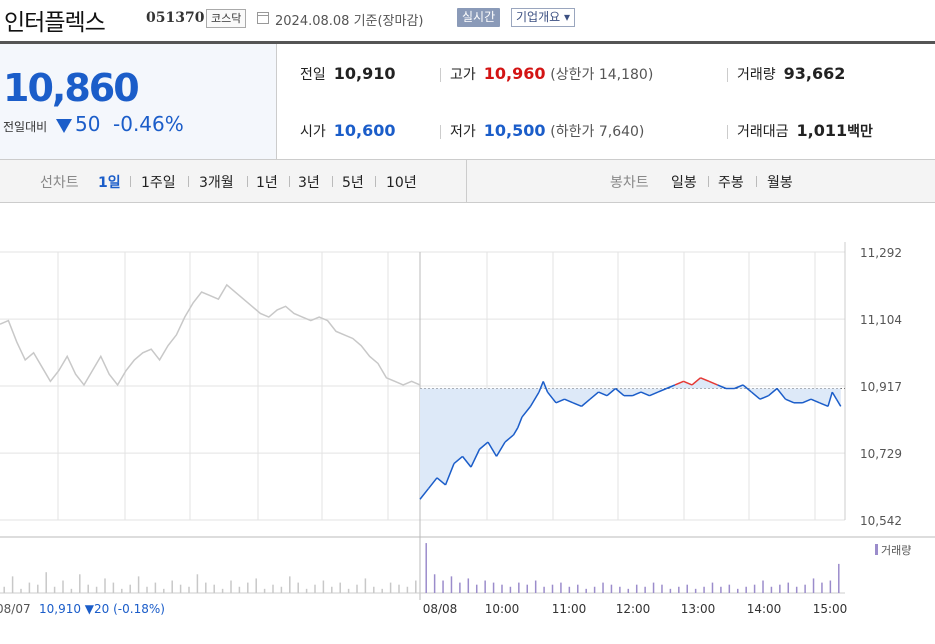 This screenshot has width=935, height=644. Describe the element at coordinates (881, 253) in the screenshot. I see `y-tick-label: 11,292` at that location.